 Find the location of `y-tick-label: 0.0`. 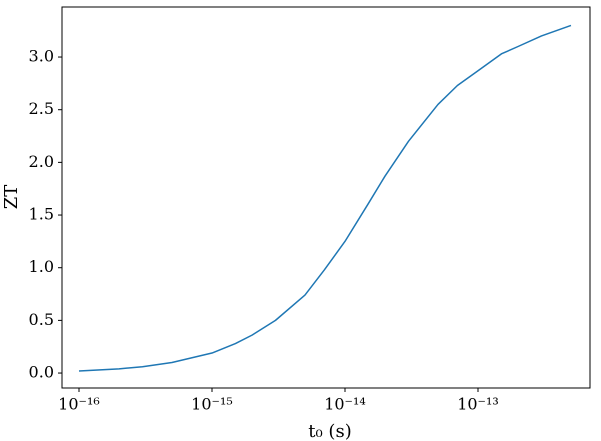

y-tick-label: 0.0 is located at coordinates (41, 372).